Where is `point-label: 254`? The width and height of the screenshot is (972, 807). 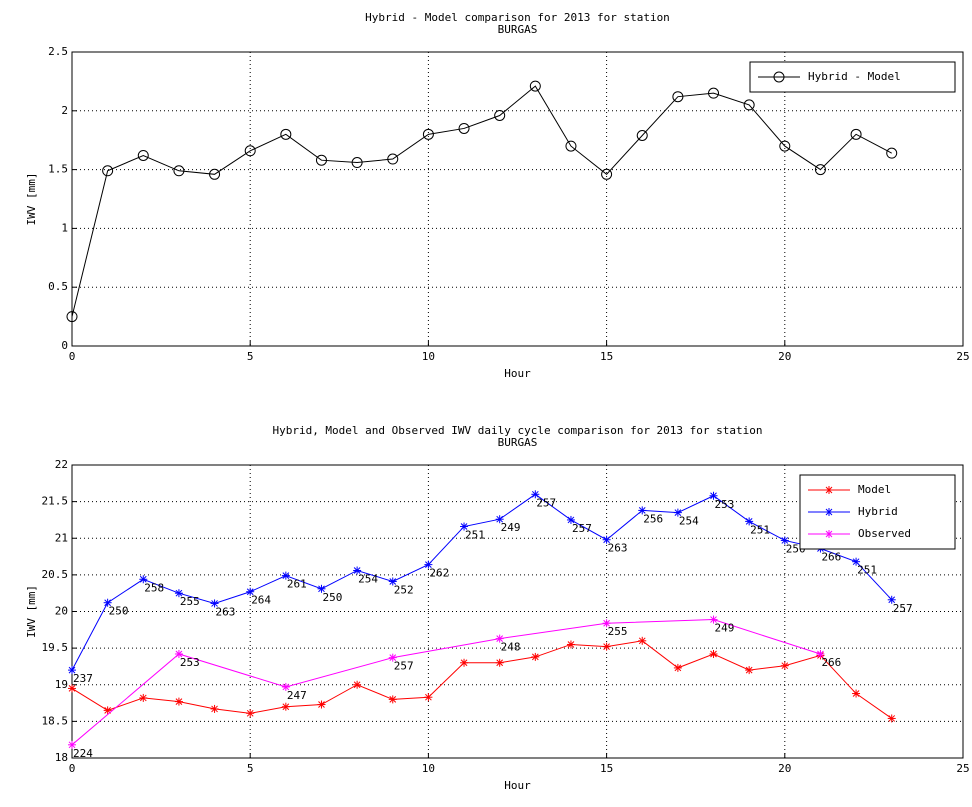 point-label: 254 is located at coordinates (368, 578).